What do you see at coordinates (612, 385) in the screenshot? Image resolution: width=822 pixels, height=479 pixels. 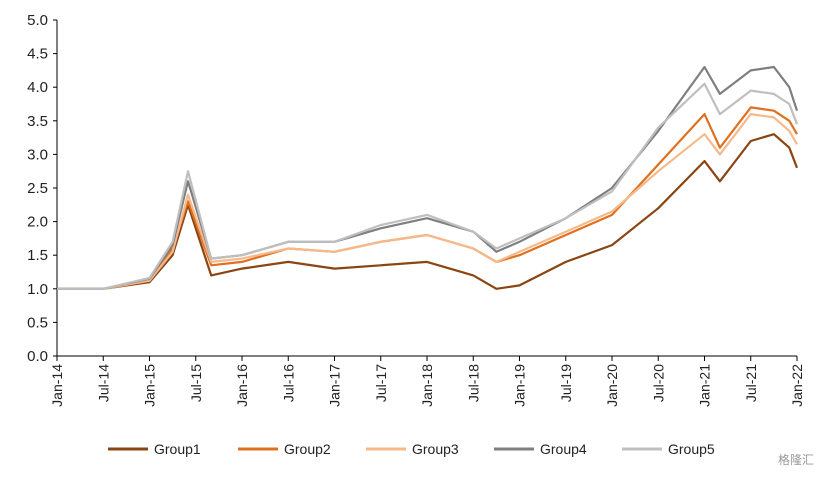 I see `x-tick-label: Jan-20` at bounding box center [612, 385].